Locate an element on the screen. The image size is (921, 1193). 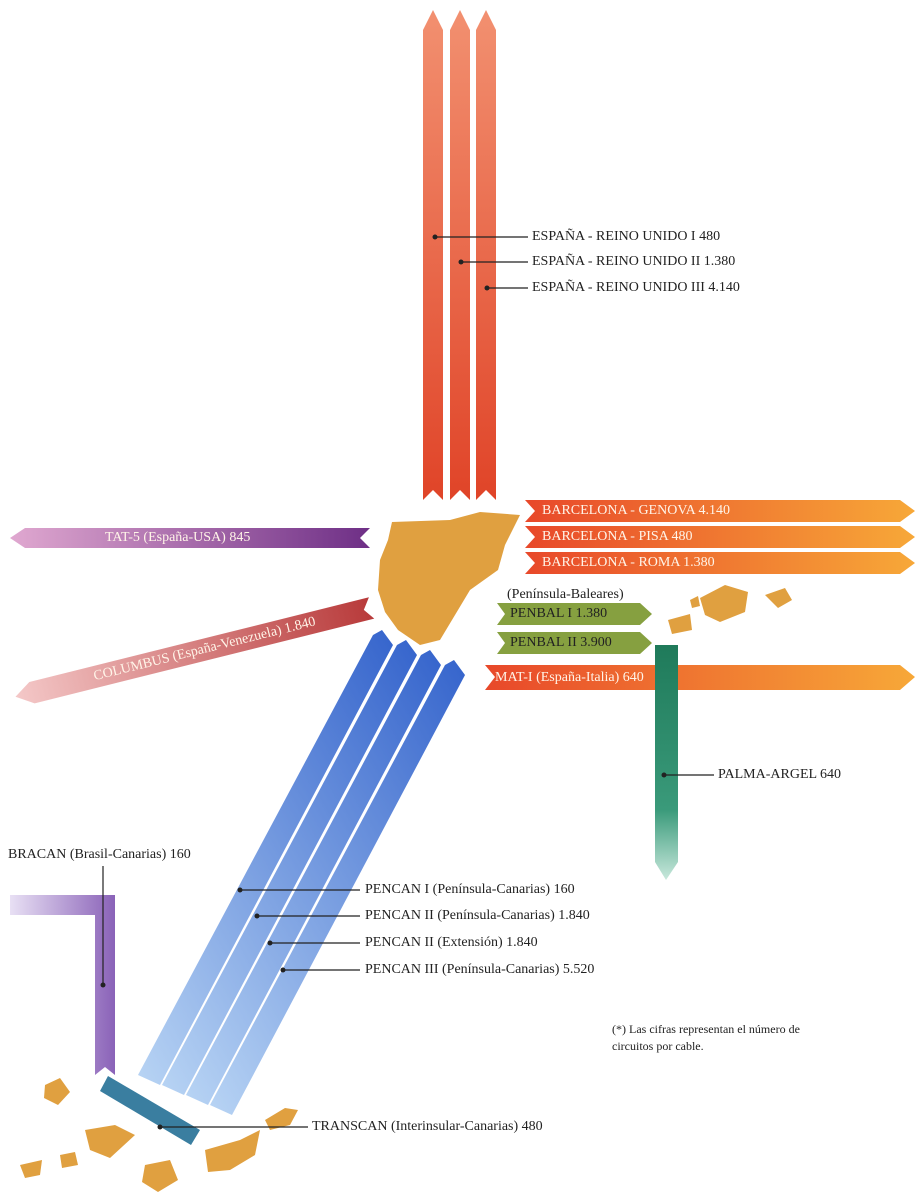
cable-label: ESPAÑA - REINO UNIDO II 1.380 is located at coordinates (633, 261).